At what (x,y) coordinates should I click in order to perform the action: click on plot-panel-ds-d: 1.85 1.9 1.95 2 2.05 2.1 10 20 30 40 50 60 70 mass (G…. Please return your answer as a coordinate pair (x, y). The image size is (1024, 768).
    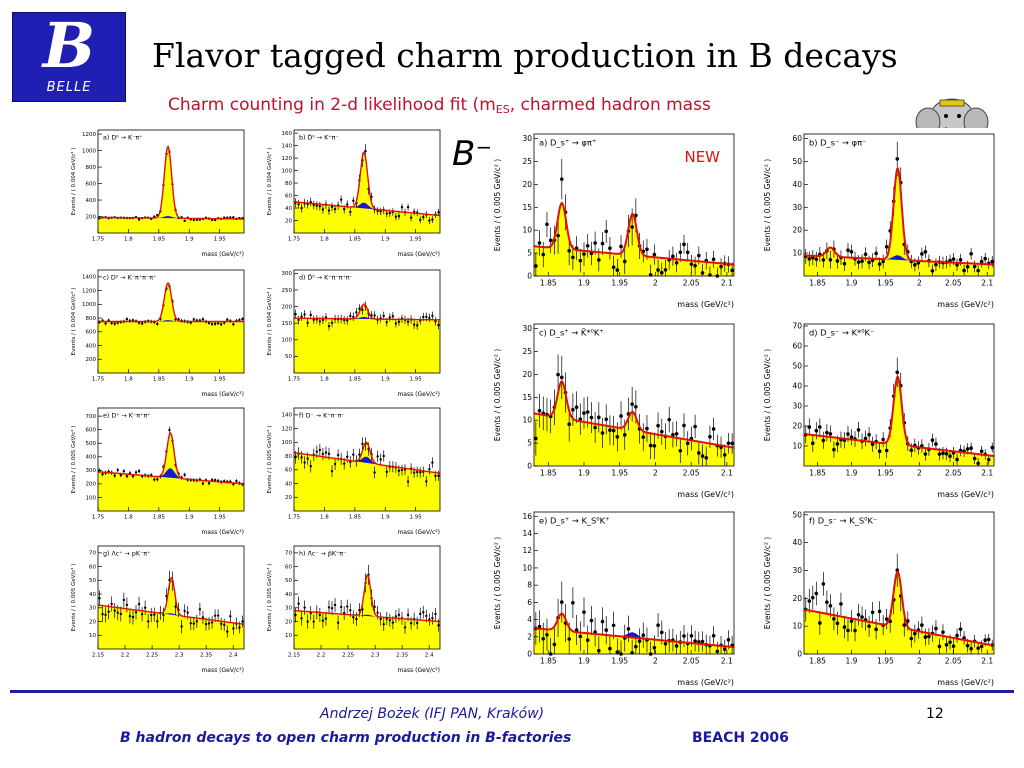
    Looking at the image, I should click on (880, 409).